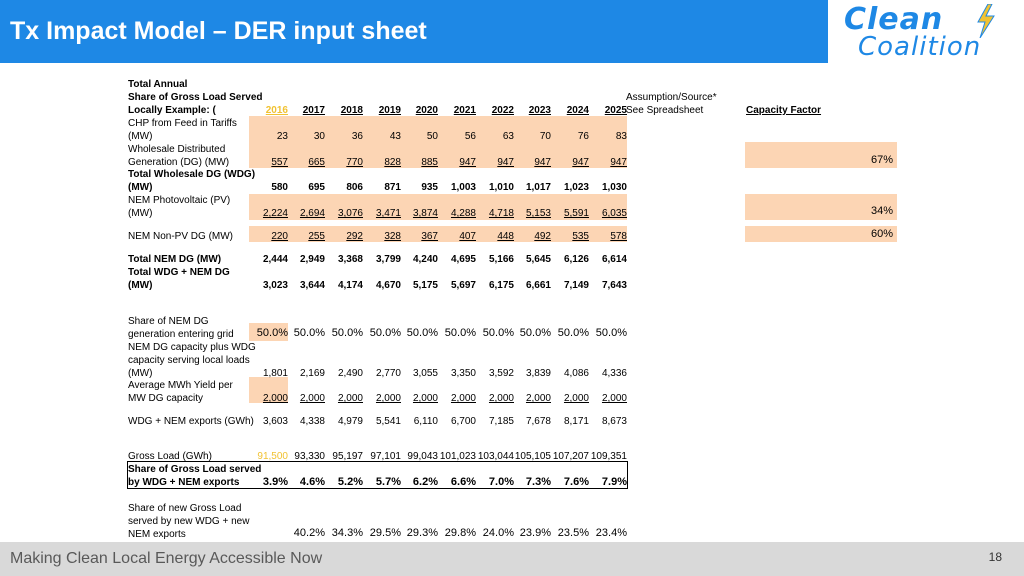 The width and height of the screenshot is (1024, 576). What do you see at coordinates (414, 31) in the screenshot?
I see `title-bar: Tx Impact Model – DER input sheet` at bounding box center [414, 31].